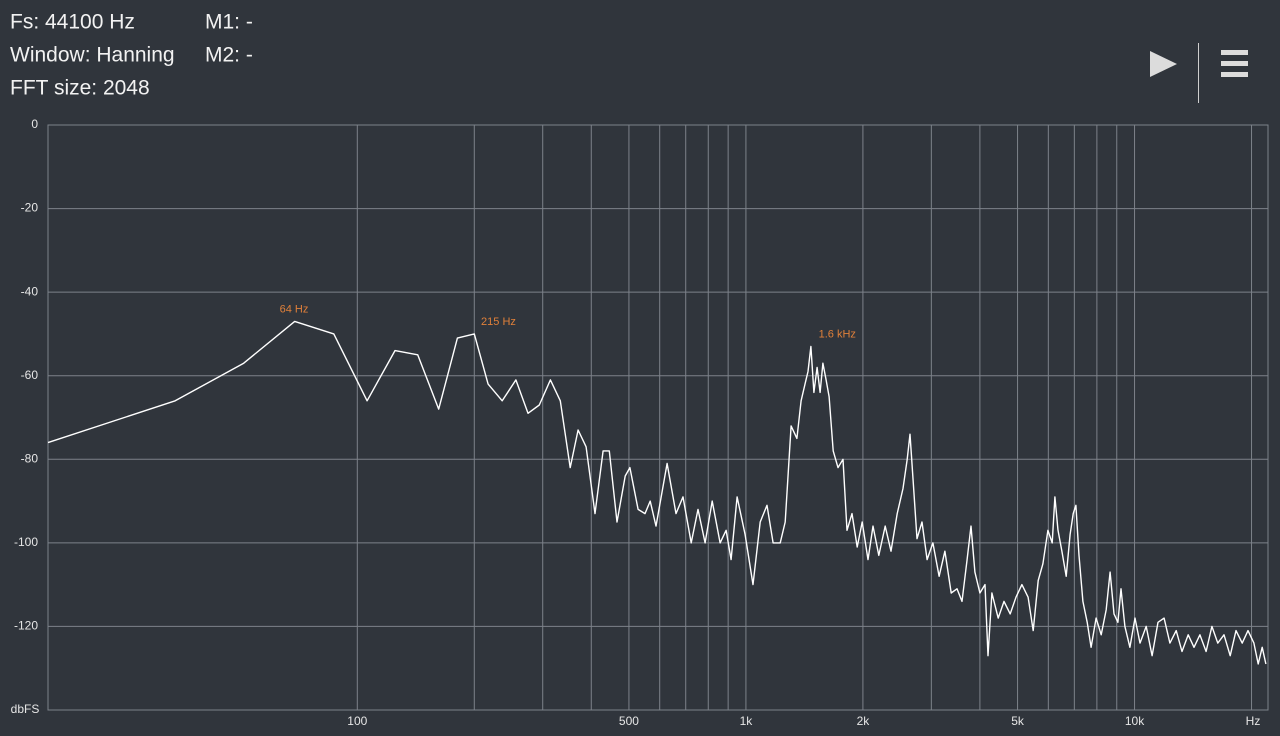 This screenshot has height=736, width=1280. I want to click on x-tick-label: 500, so click(629, 721).